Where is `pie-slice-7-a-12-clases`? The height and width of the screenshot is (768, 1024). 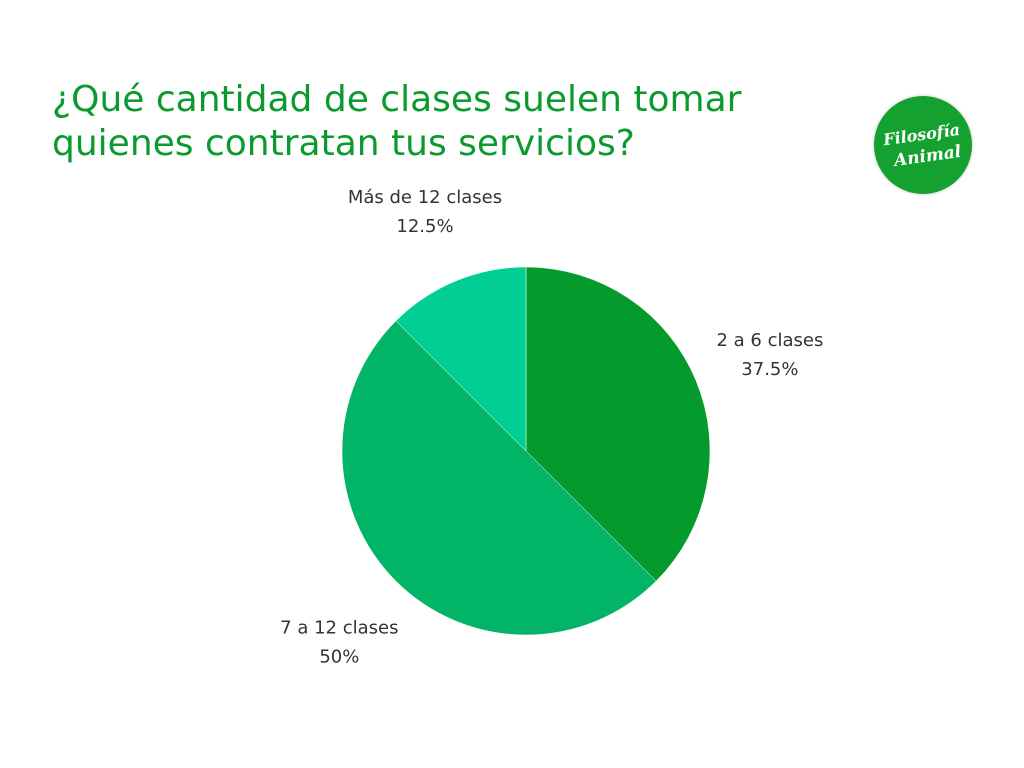 pie-slice-7-a-12-clases is located at coordinates (499, 478).